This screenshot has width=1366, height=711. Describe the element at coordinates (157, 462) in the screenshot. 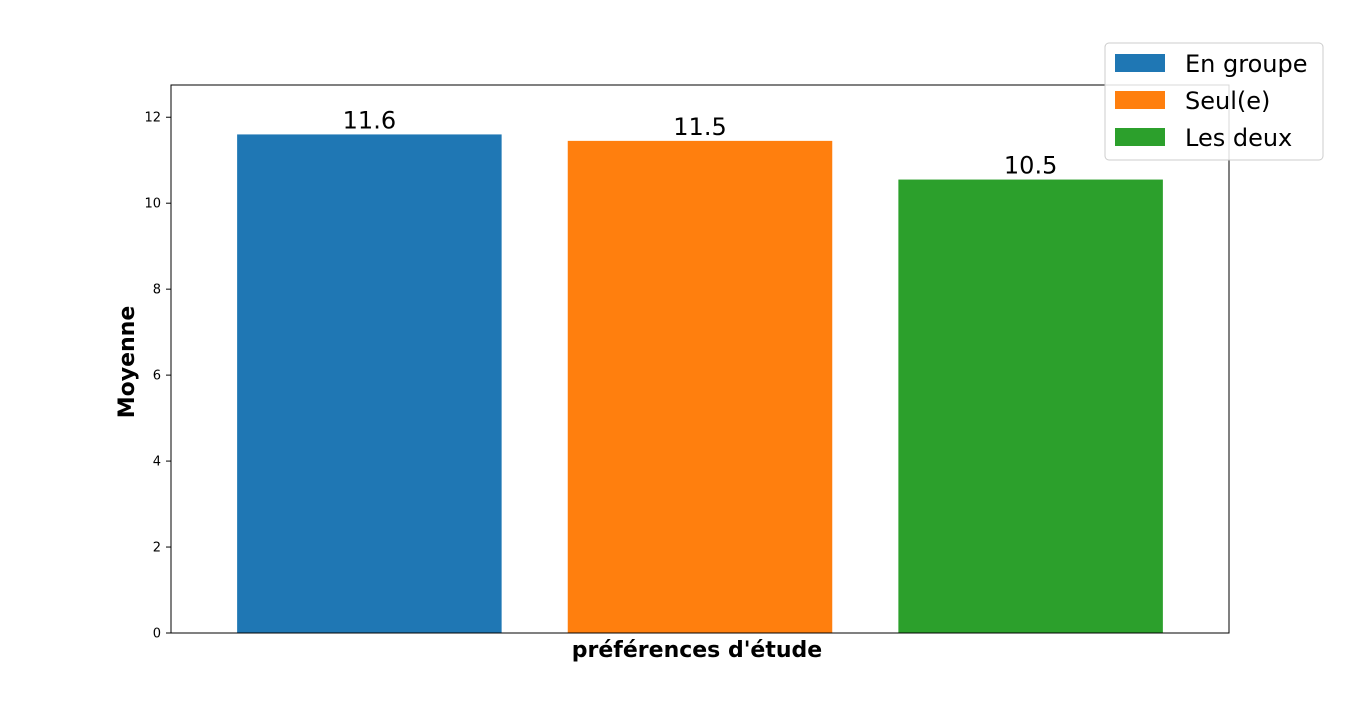

I see `y-tick-label: 4` at that location.